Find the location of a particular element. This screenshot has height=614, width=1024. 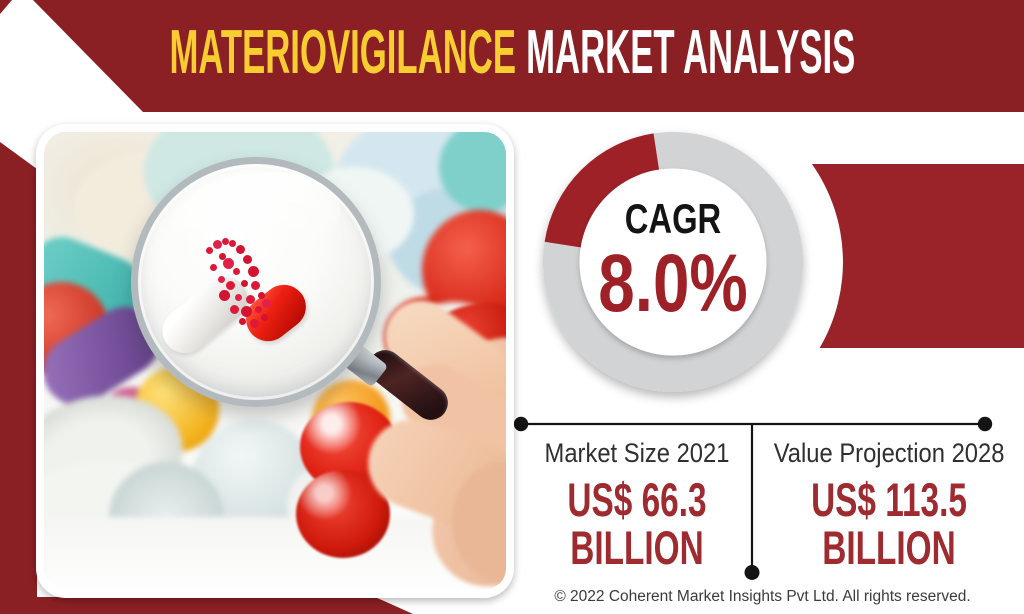

donut-arc-segment is located at coordinates (602, 191).